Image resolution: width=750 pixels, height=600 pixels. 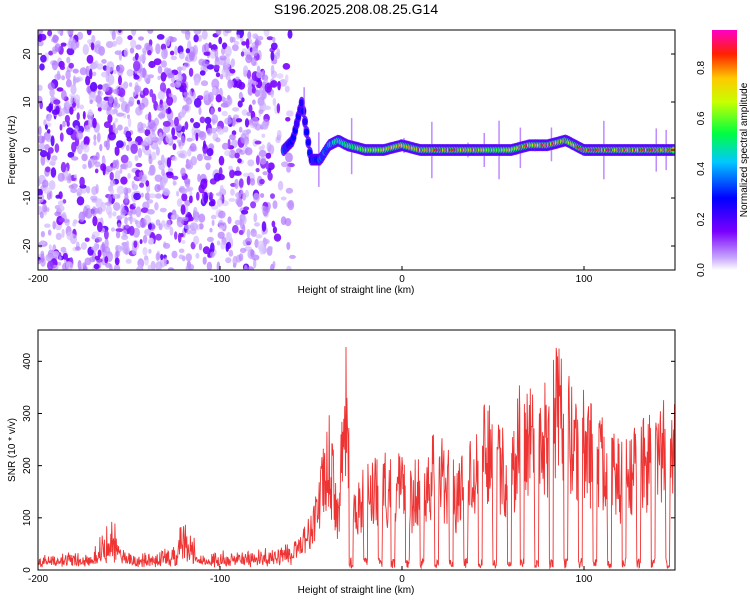 I want to click on spectrogram-x-tick-label: -100, so click(x=220, y=279).